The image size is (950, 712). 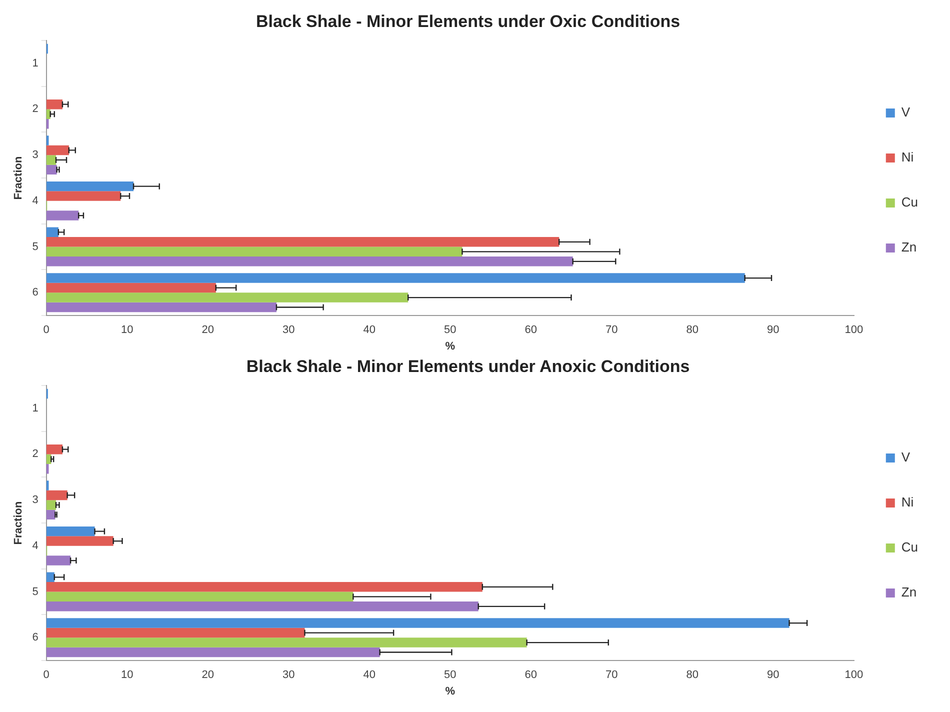 What do you see at coordinates (468, 21) in the screenshot?
I see `chart-title: Black Shale - Minor Elements under Oxic Conditions` at bounding box center [468, 21].